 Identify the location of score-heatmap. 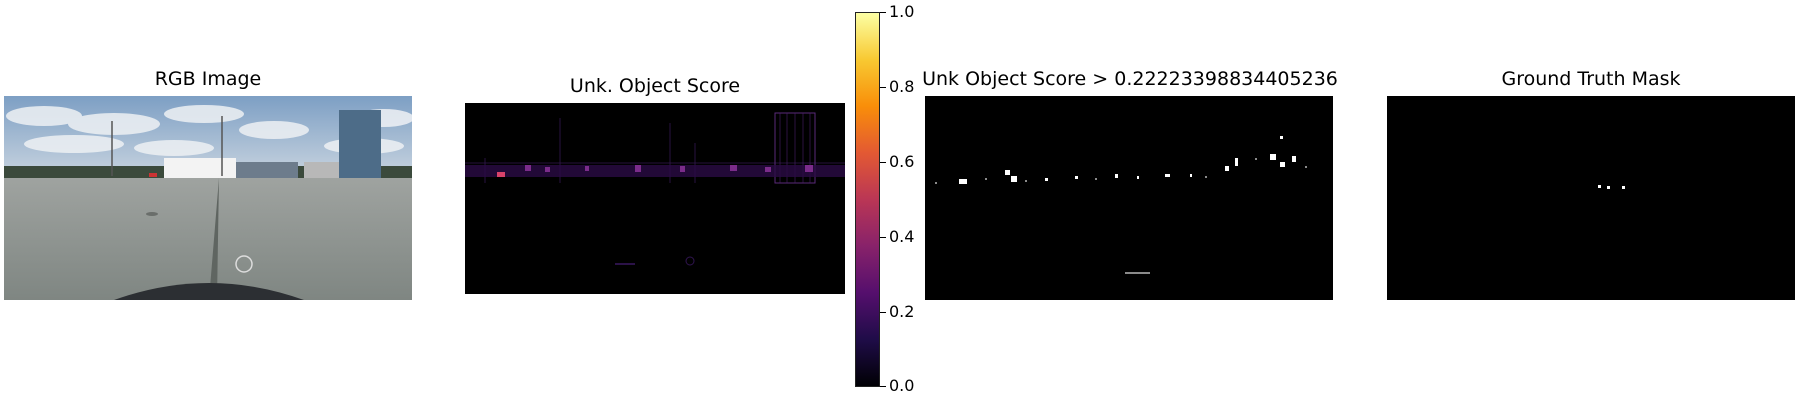
(655, 198).